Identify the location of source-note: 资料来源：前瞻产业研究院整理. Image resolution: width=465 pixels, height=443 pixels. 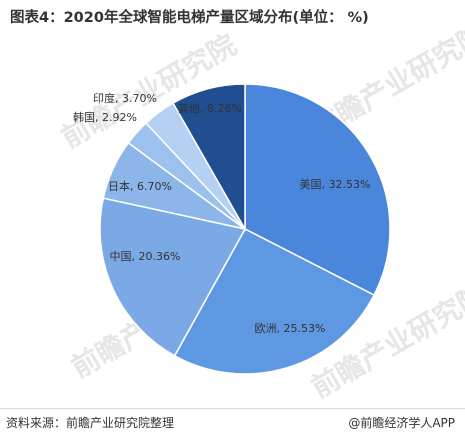
(90, 423).